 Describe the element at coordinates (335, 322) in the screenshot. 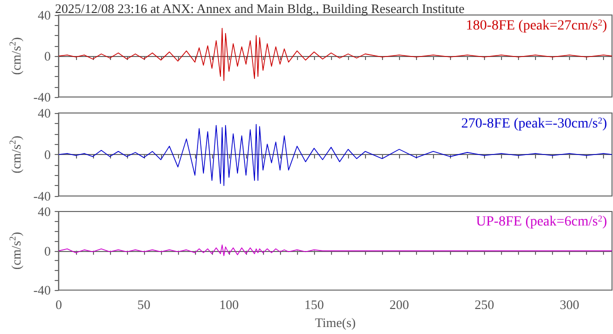

I see `x-axis-title: Time(s)` at that location.